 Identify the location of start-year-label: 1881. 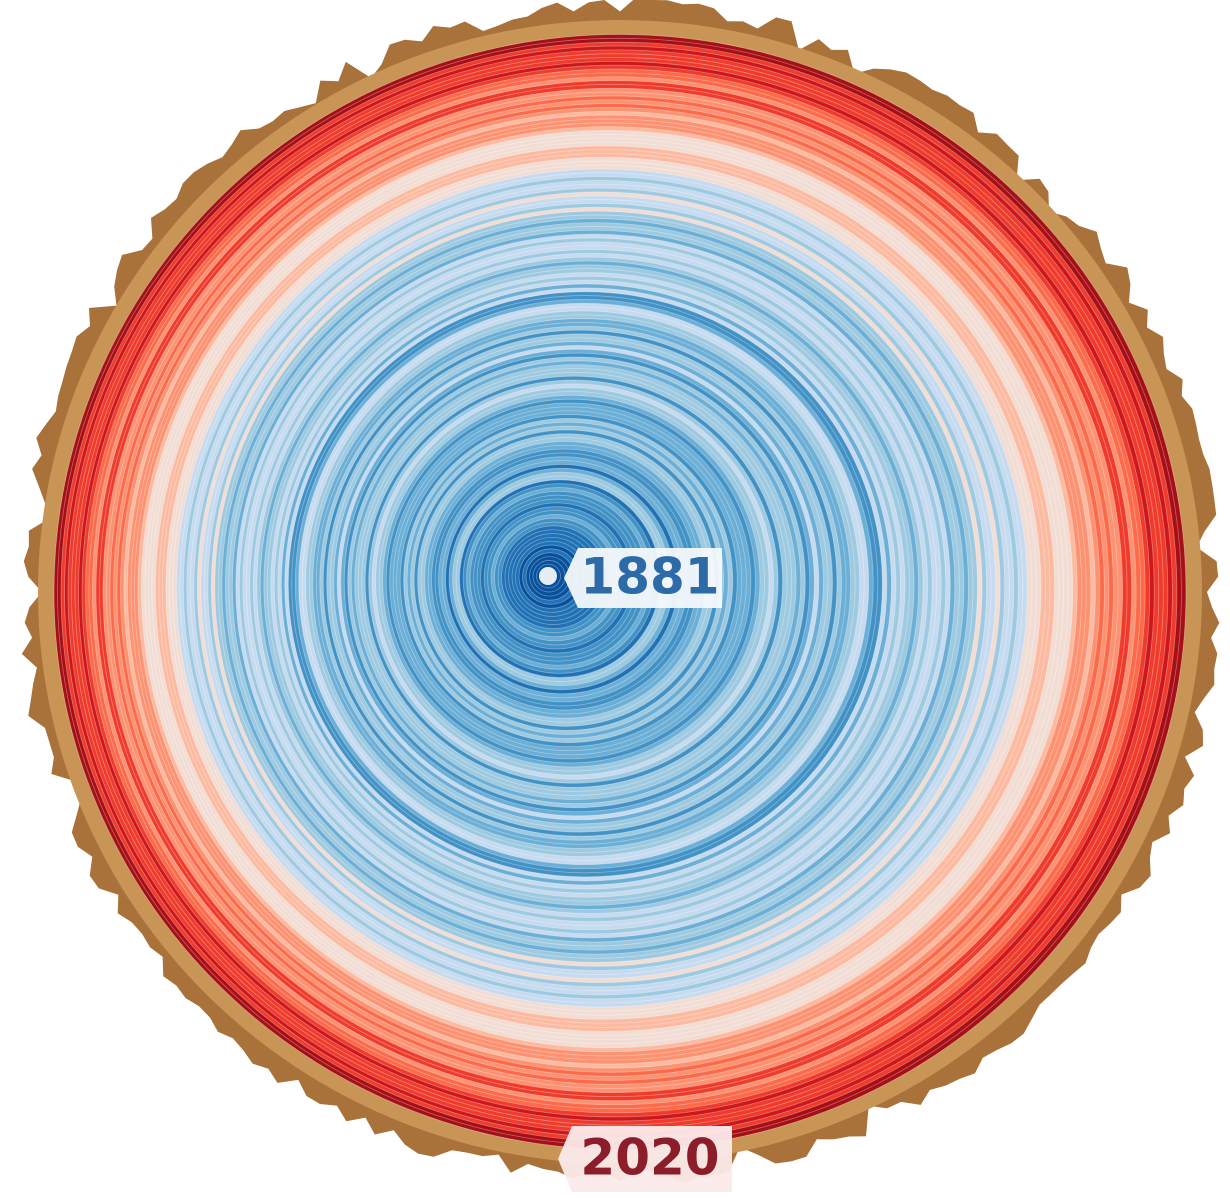
(649, 577).